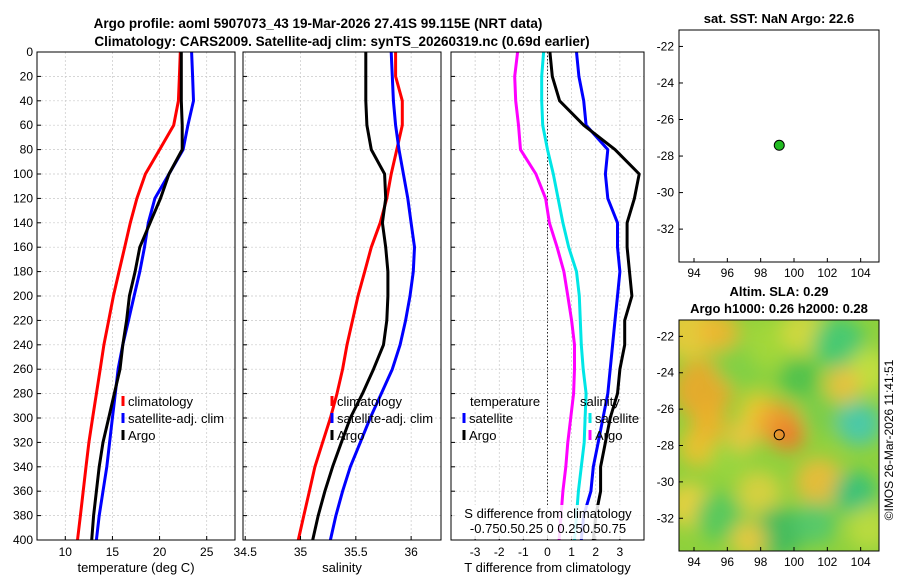  What do you see at coordinates (666, 336) in the screenshot?
I see `map-y-tick-label: -22` at bounding box center [666, 336].